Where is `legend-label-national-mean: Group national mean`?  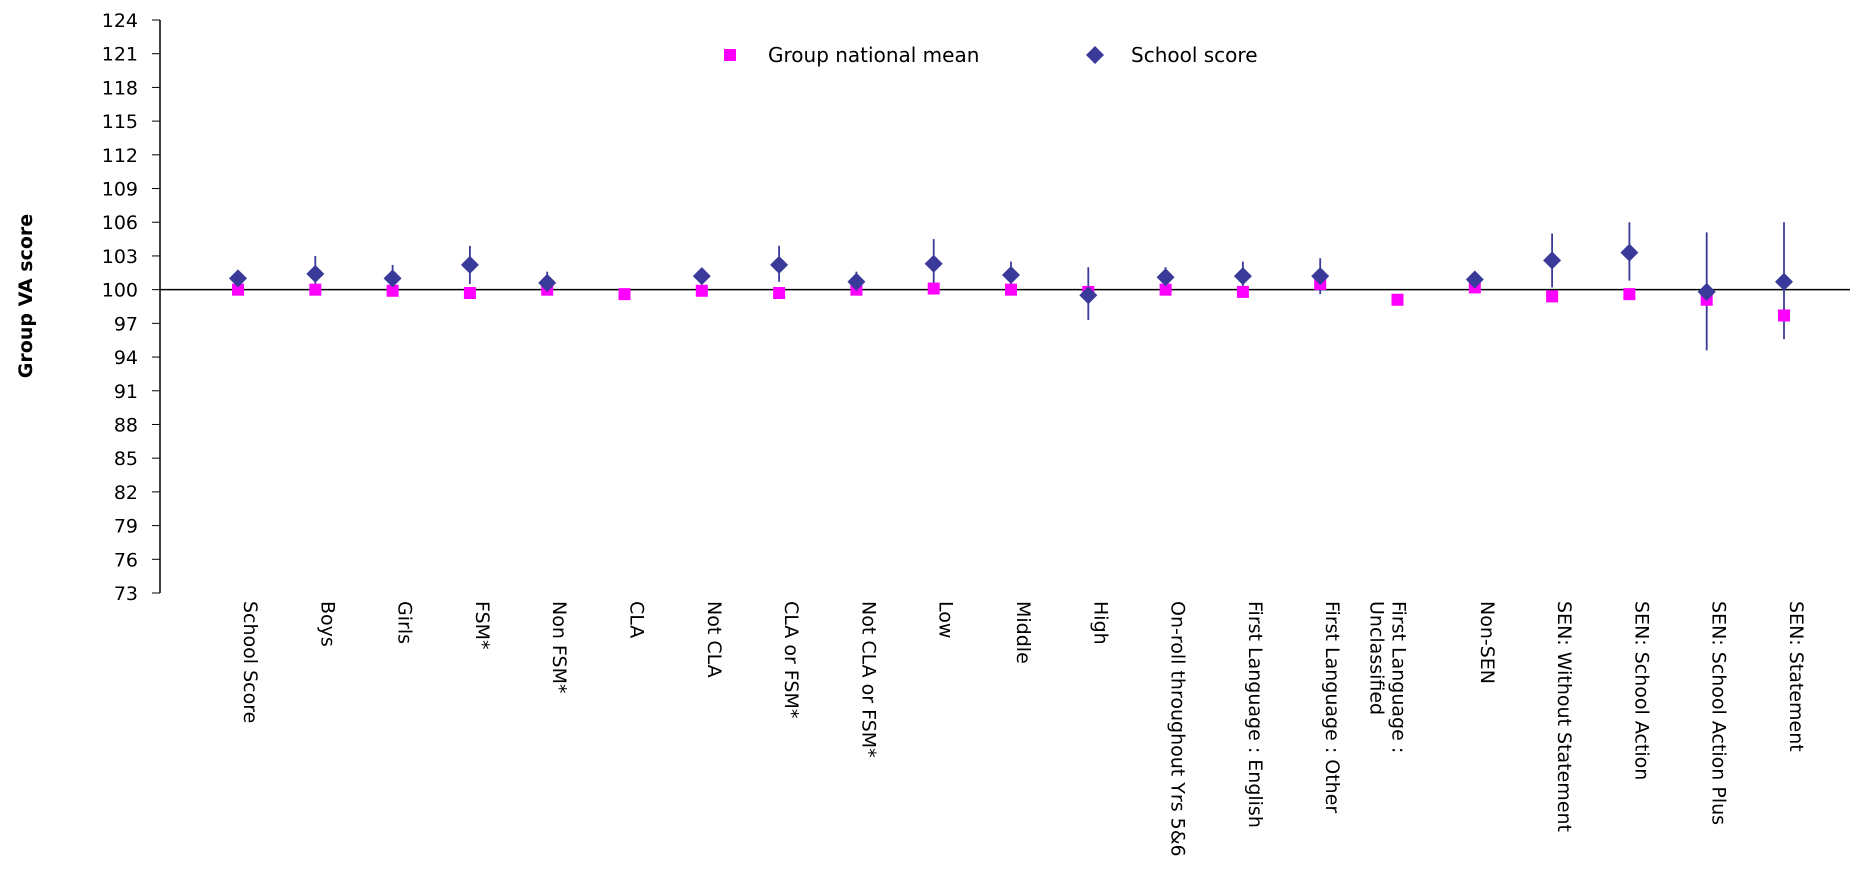
legend-label-national-mean: Group national mean is located at coordinates (873, 55).